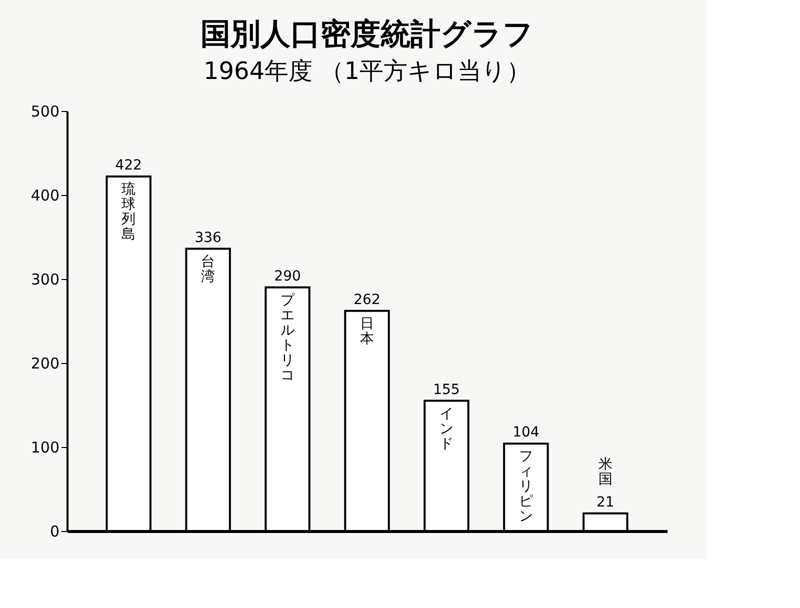 Image resolution: width=800 pixels, height=608 pixels. I want to click on data-label: 422, so click(128, 166).